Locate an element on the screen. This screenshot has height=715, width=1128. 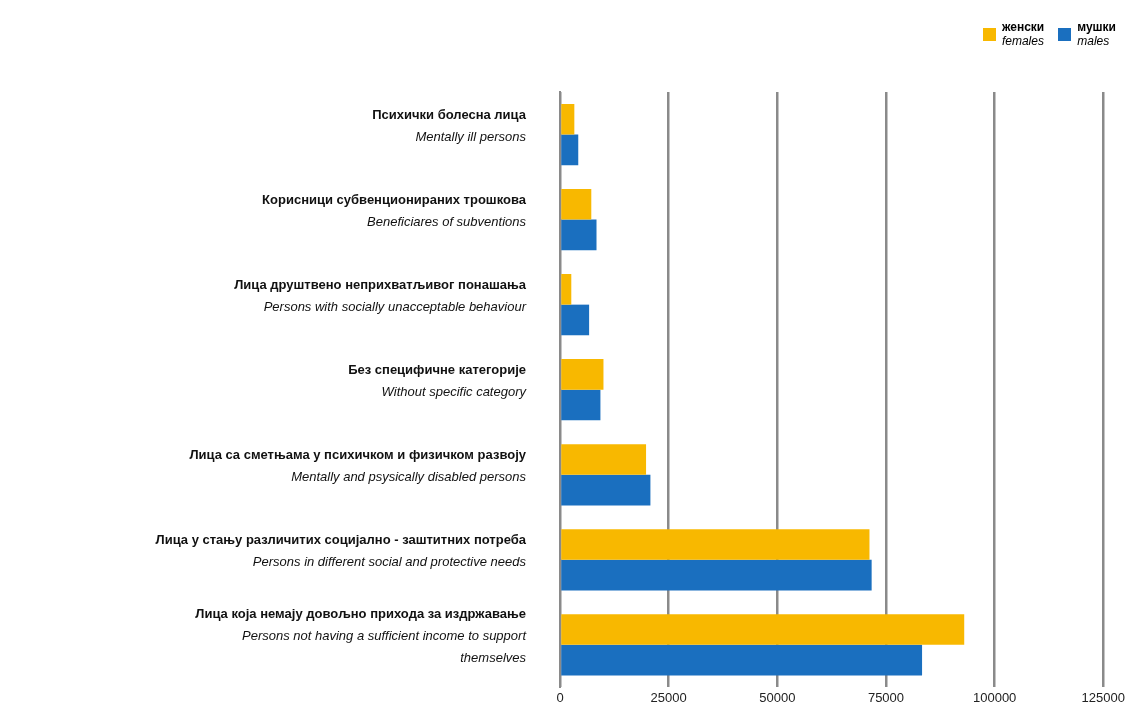
x-tick-label: 25000 is located at coordinates (668, 697).